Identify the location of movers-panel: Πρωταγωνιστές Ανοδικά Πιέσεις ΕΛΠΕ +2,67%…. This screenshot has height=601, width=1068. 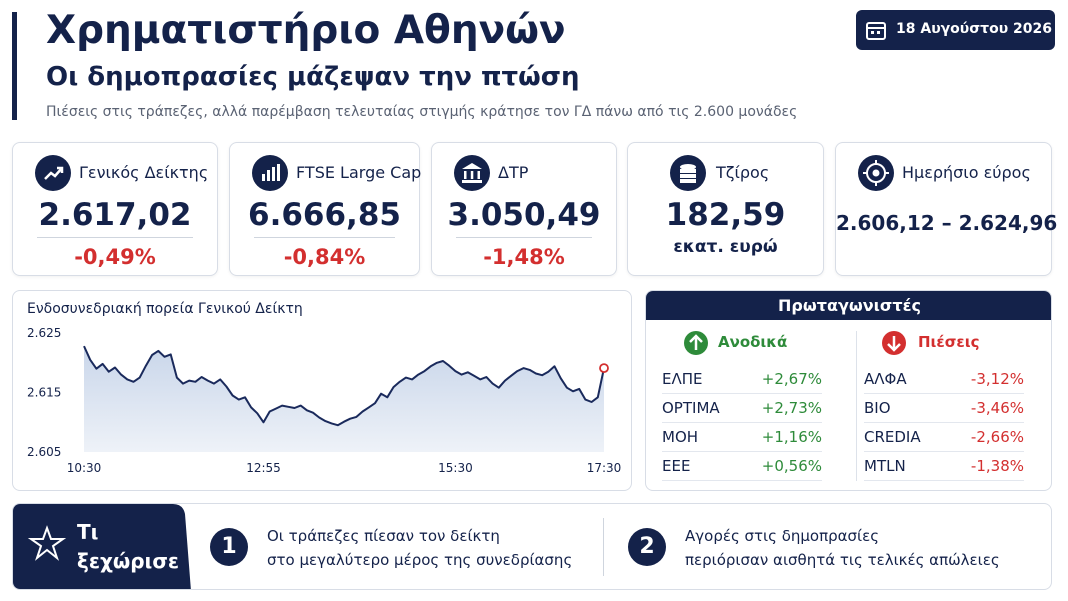
(848, 390).